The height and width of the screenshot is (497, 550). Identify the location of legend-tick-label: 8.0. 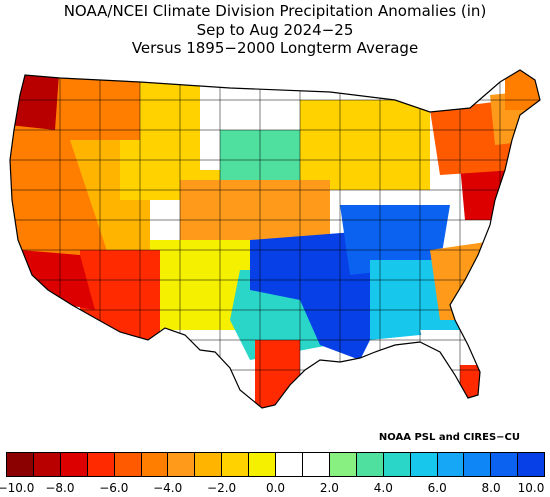
(491, 488).